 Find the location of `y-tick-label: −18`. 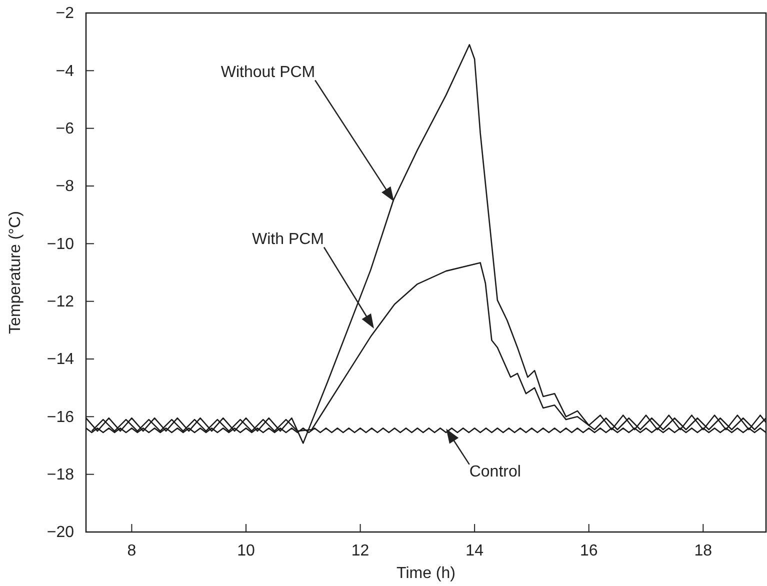

y-tick-label: −18 is located at coordinates (60, 475).